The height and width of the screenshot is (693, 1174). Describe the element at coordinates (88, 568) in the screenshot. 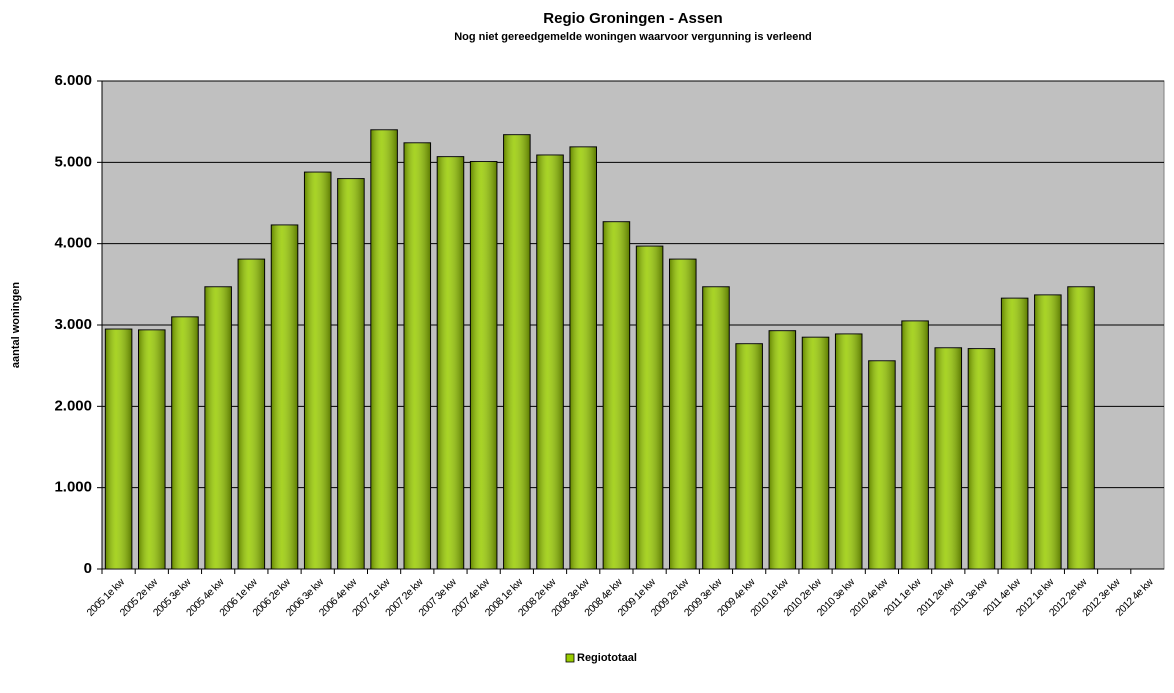

I see `y-tick-label: 0` at that location.